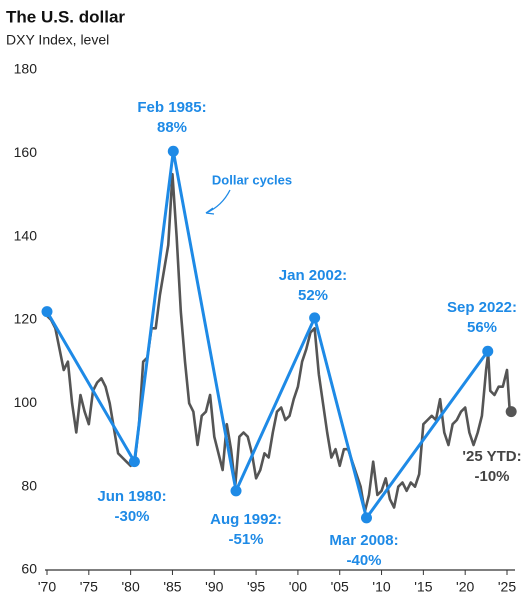  I want to click on x-tick-label: '00, so click(298, 587).